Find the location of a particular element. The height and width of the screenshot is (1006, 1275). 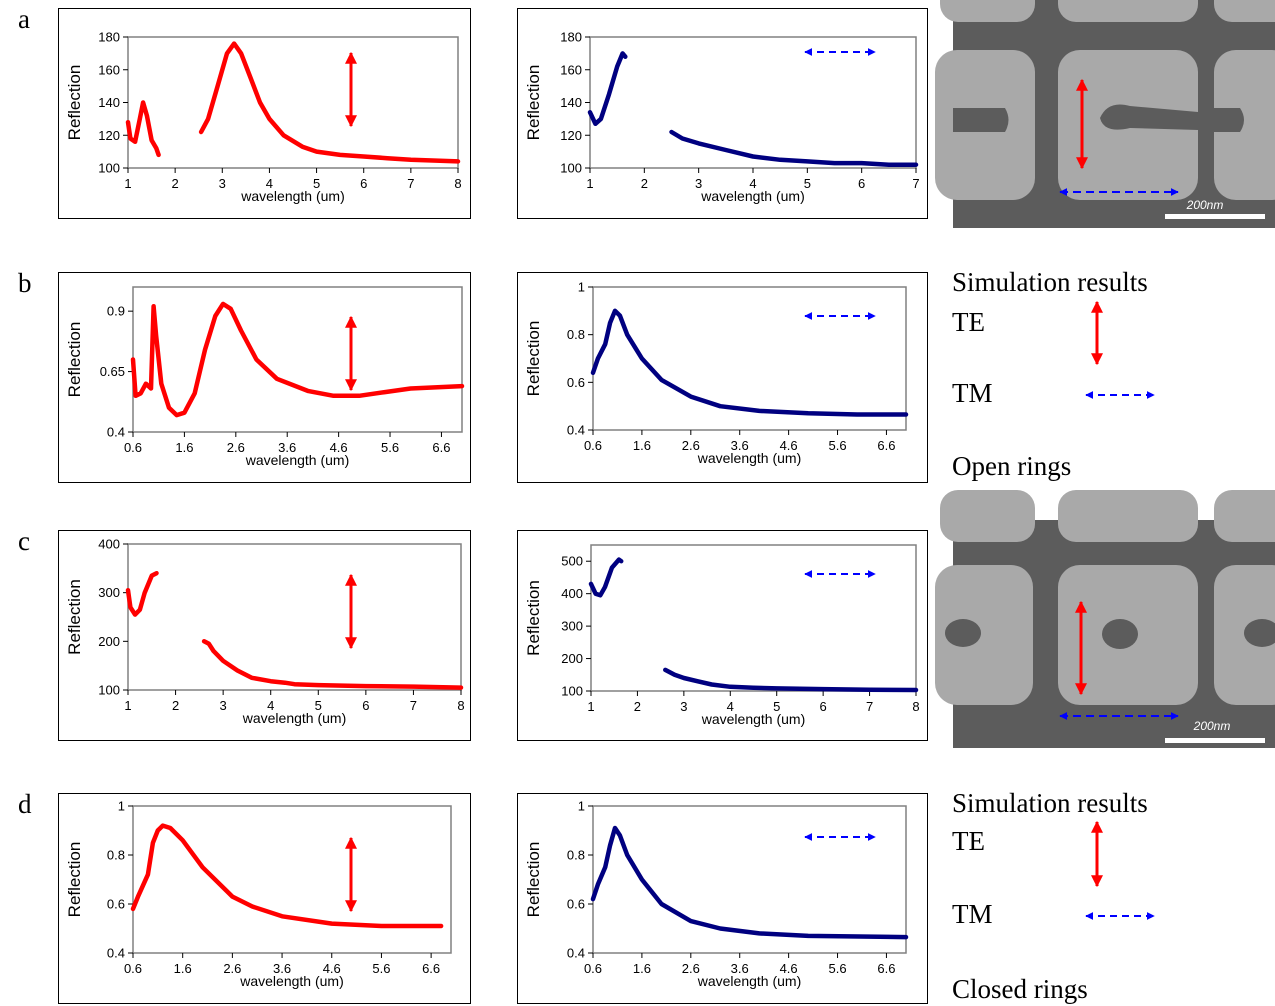

y-tick-label: 160 is located at coordinates (571, 69).